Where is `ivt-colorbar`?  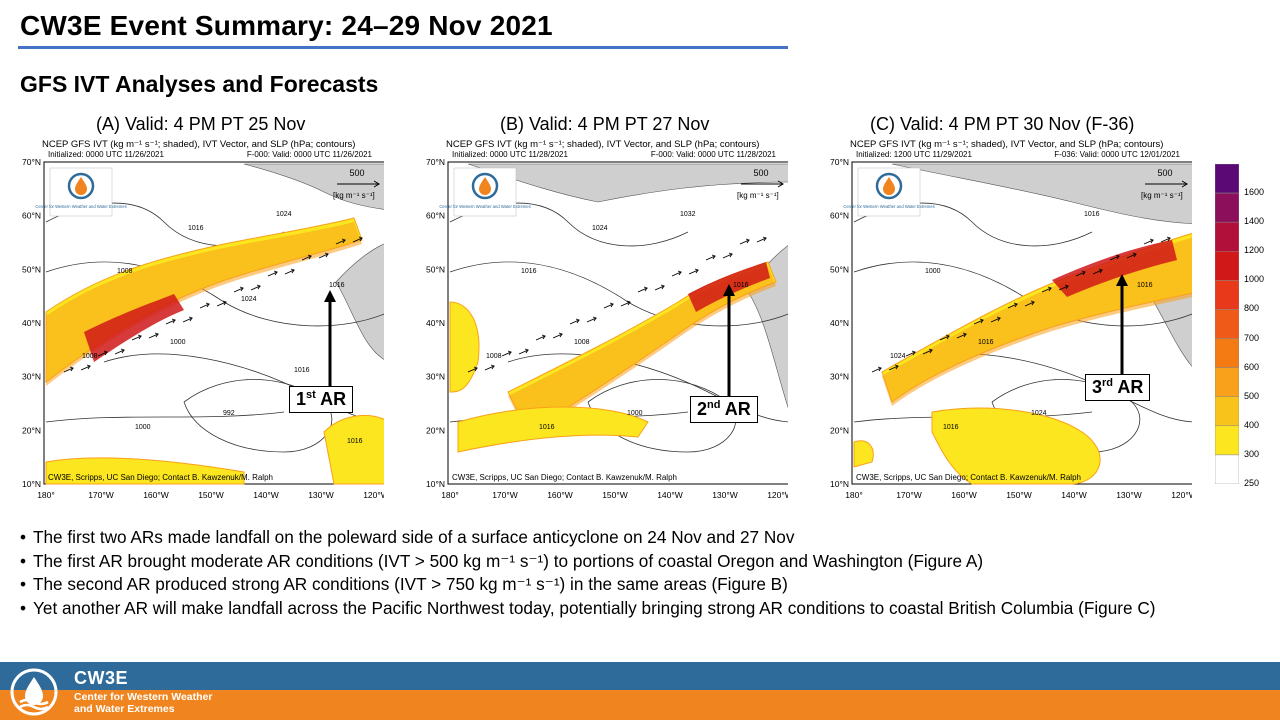
ivt-colorbar is located at coordinates (1227, 324).